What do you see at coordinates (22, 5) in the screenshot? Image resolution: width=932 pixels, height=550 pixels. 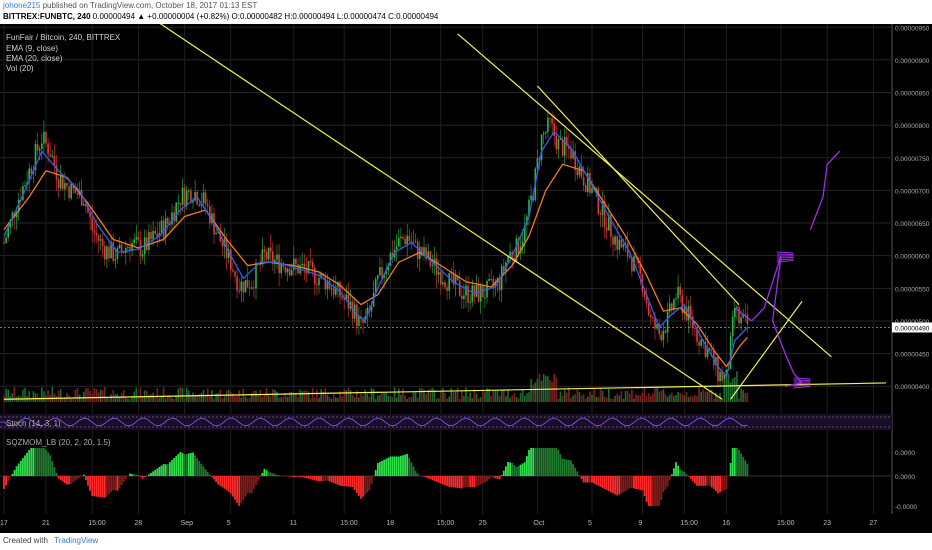 I see `author-link: johone215` at bounding box center [22, 5].